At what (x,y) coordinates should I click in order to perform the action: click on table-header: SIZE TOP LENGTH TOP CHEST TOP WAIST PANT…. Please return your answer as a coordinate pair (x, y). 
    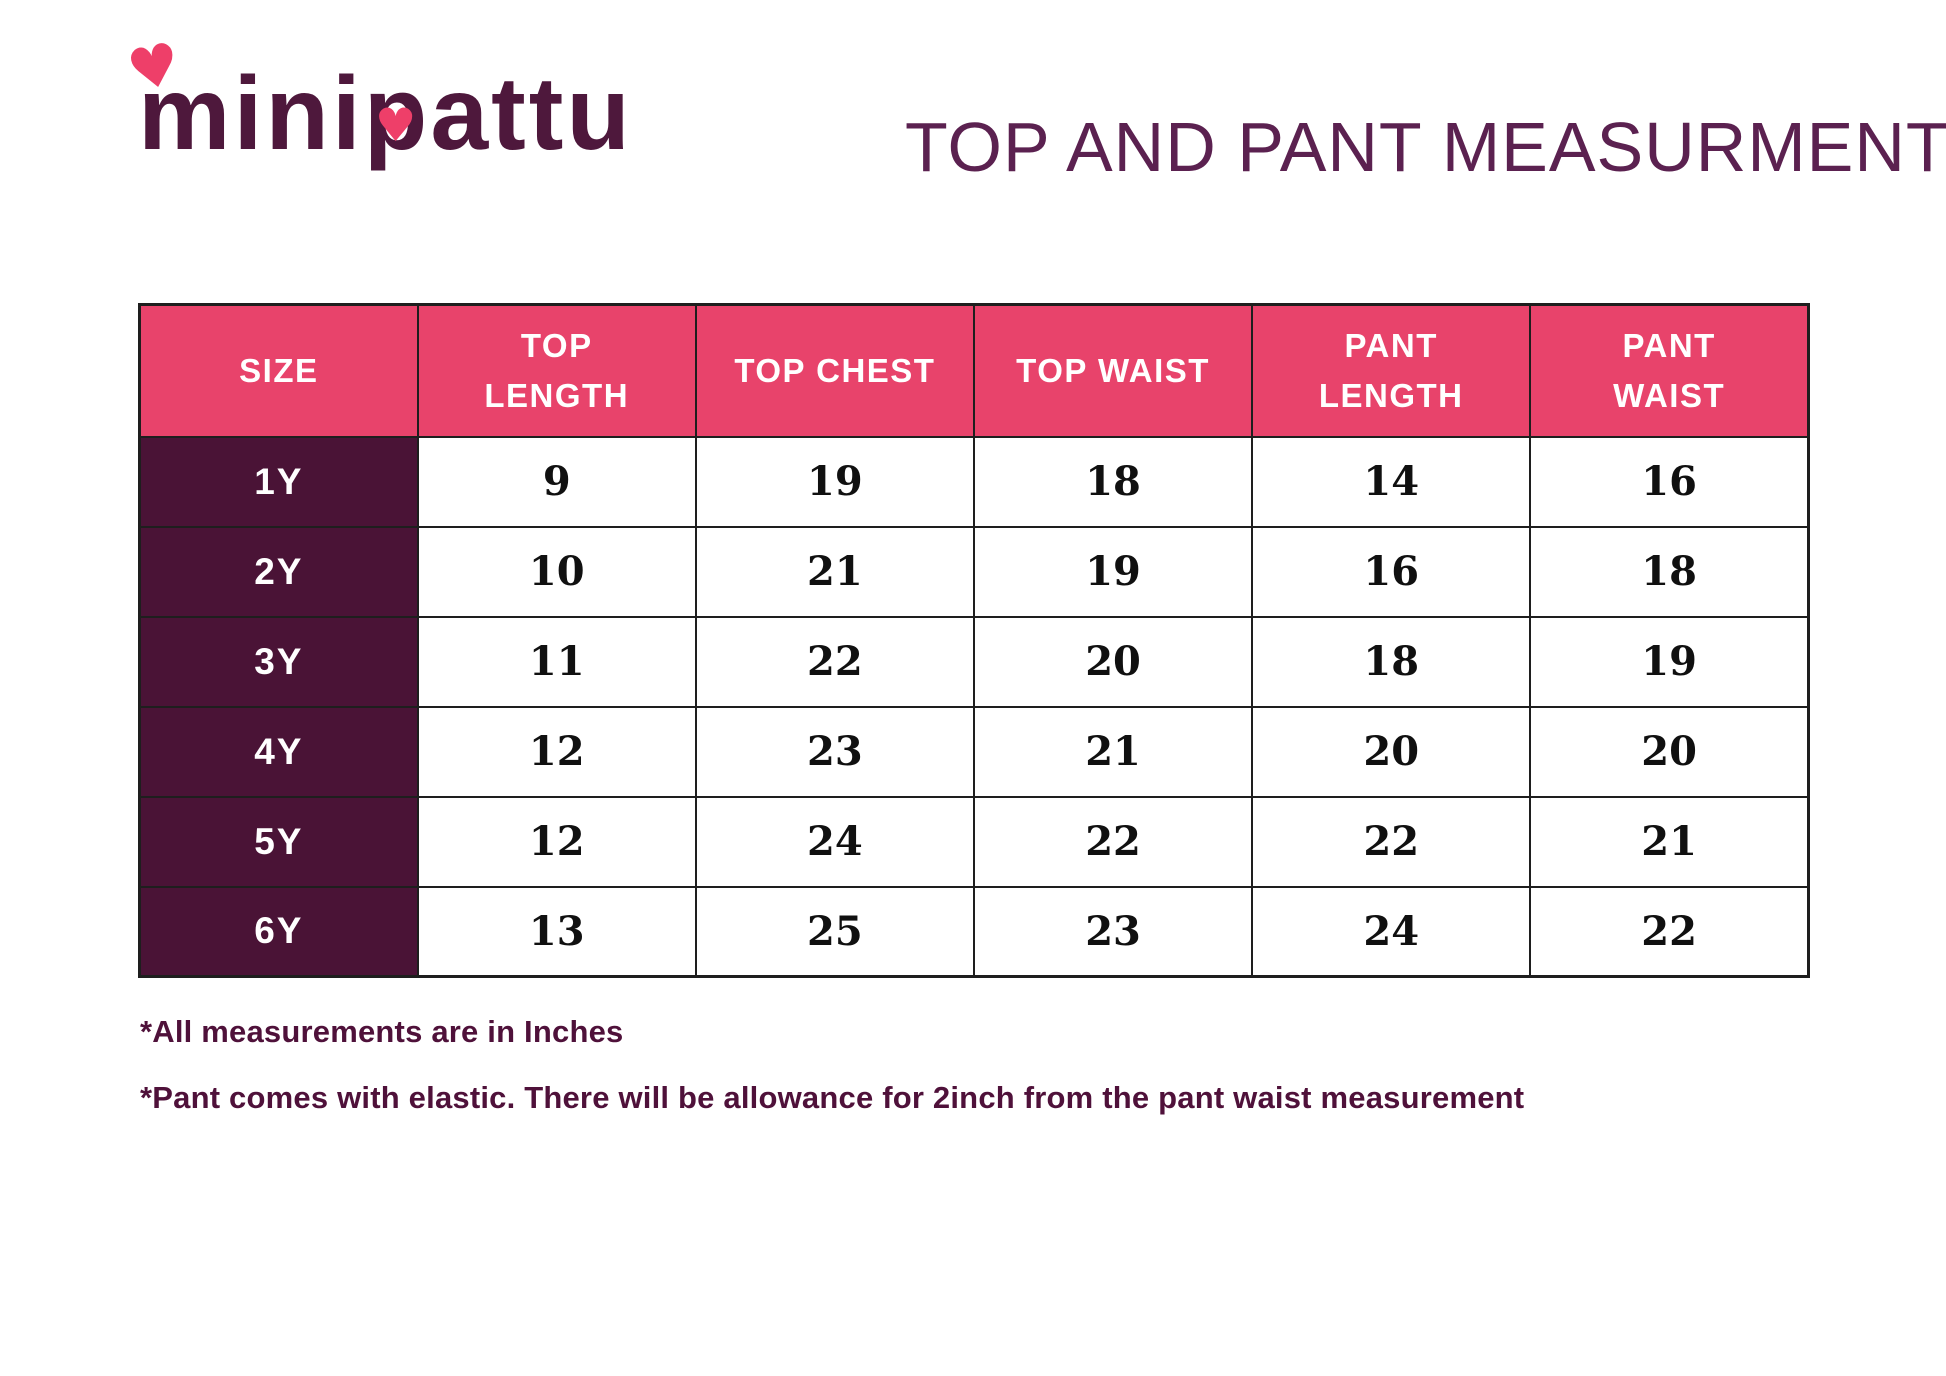
    Looking at the image, I should click on (974, 370).